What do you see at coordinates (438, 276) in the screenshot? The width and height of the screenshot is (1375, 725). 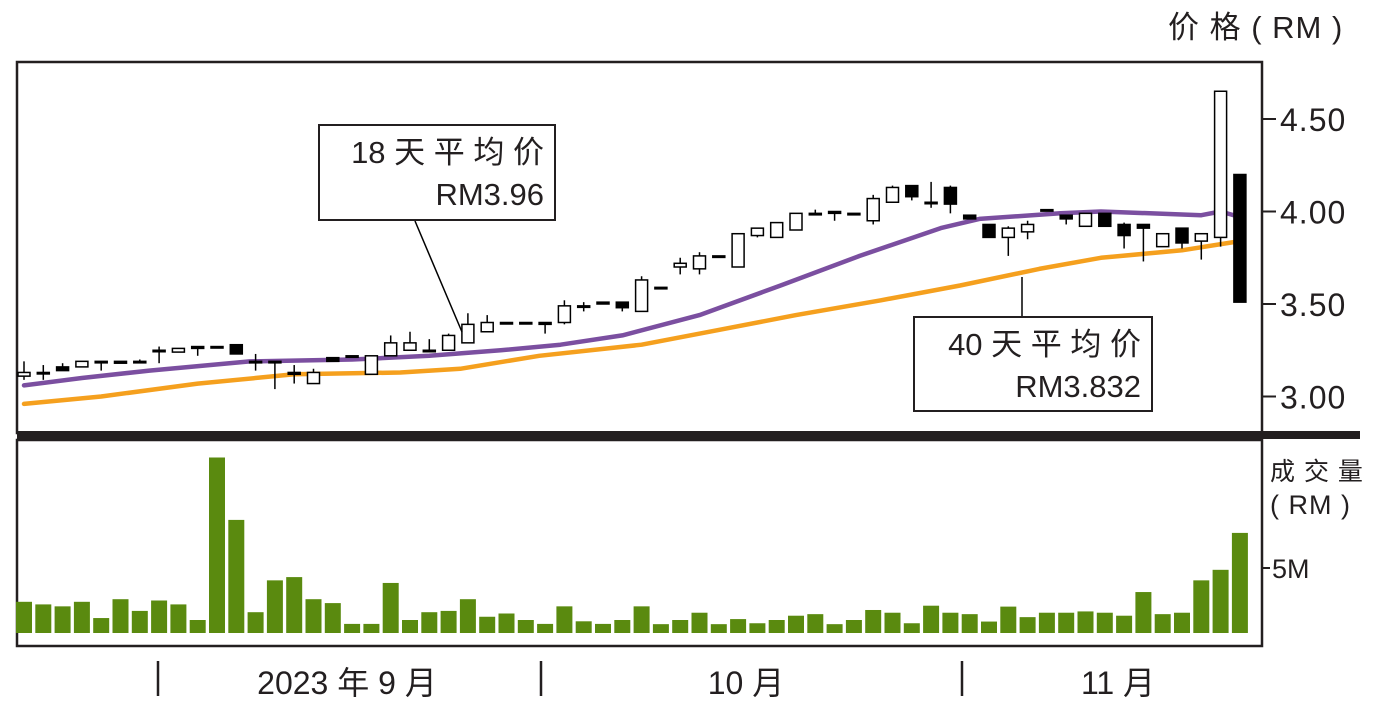 I see `ma18-leader-line` at bounding box center [438, 276].